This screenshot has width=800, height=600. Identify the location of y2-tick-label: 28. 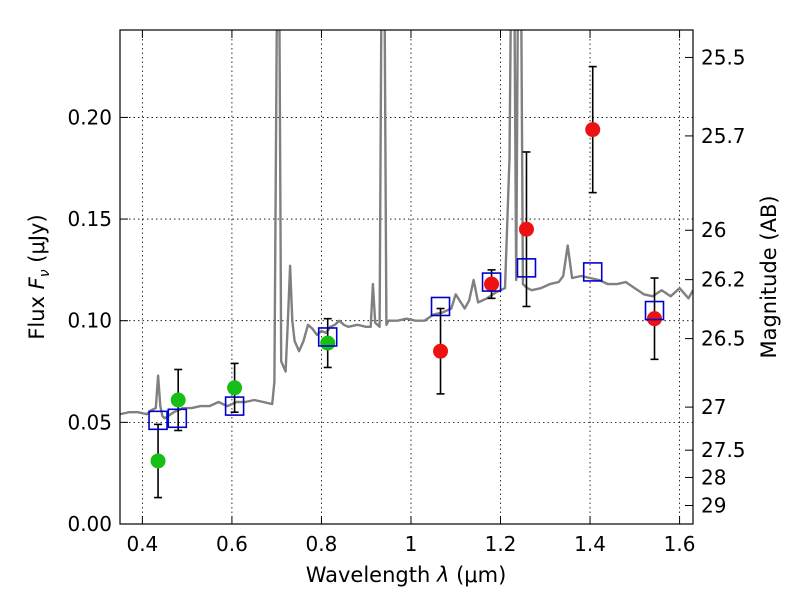
(713, 477).